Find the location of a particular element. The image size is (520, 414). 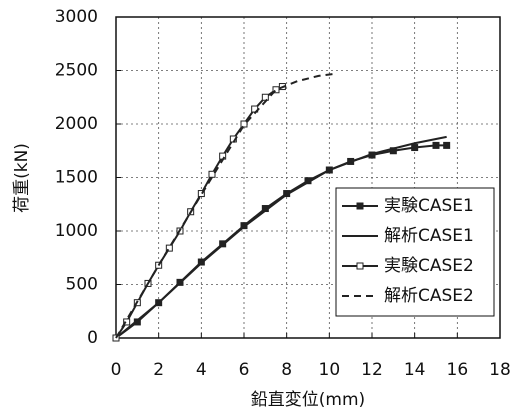

x-tick-label: 16 is located at coordinates (458, 370).